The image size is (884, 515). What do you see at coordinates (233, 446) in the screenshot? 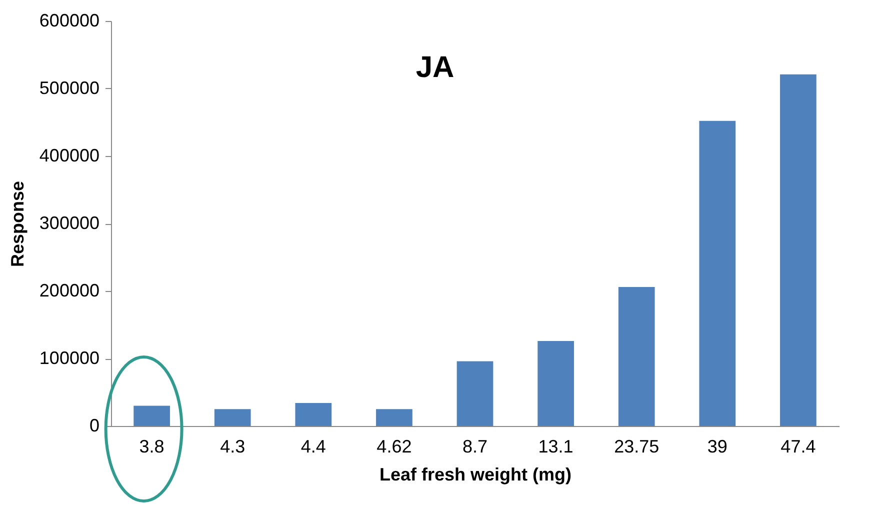
I see `x-tick-label: 4.3` at bounding box center [233, 446].